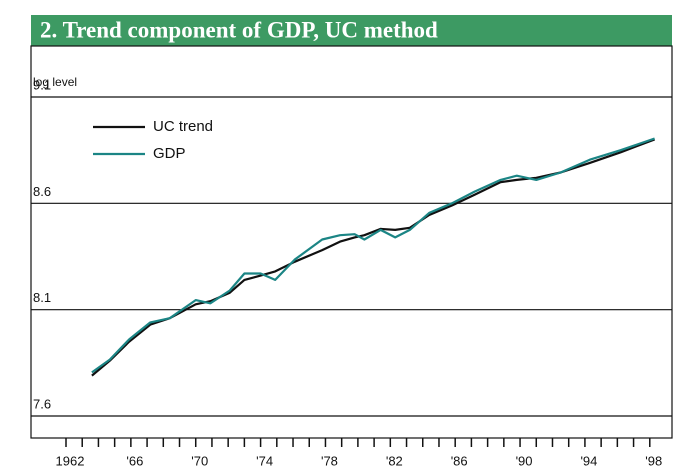  What do you see at coordinates (183, 126) in the screenshot?
I see `legend-label: UC trend` at bounding box center [183, 126].